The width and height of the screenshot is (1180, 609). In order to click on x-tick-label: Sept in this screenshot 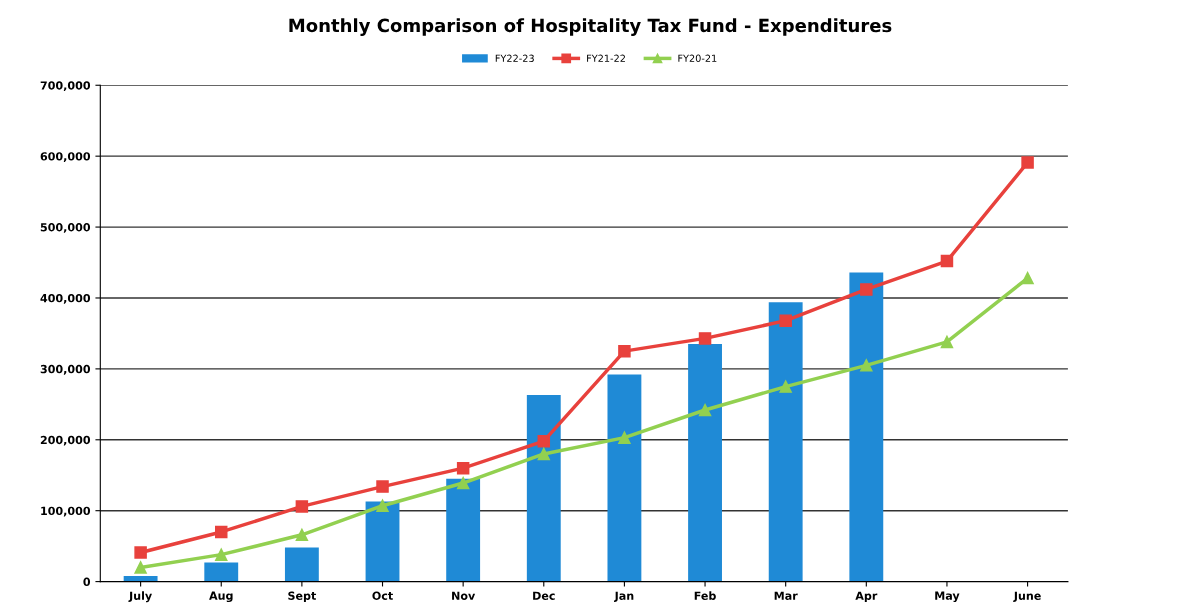, I will do `click(302, 597)`.